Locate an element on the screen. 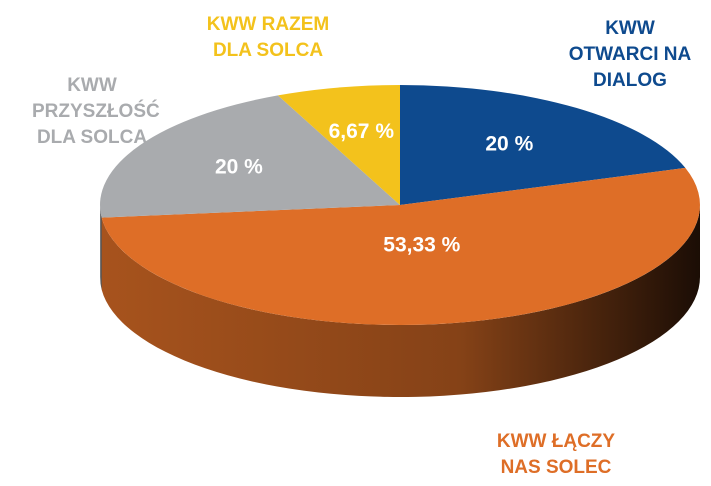 The height and width of the screenshot is (486, 711). slice-side is located at coordinates (101, 247).